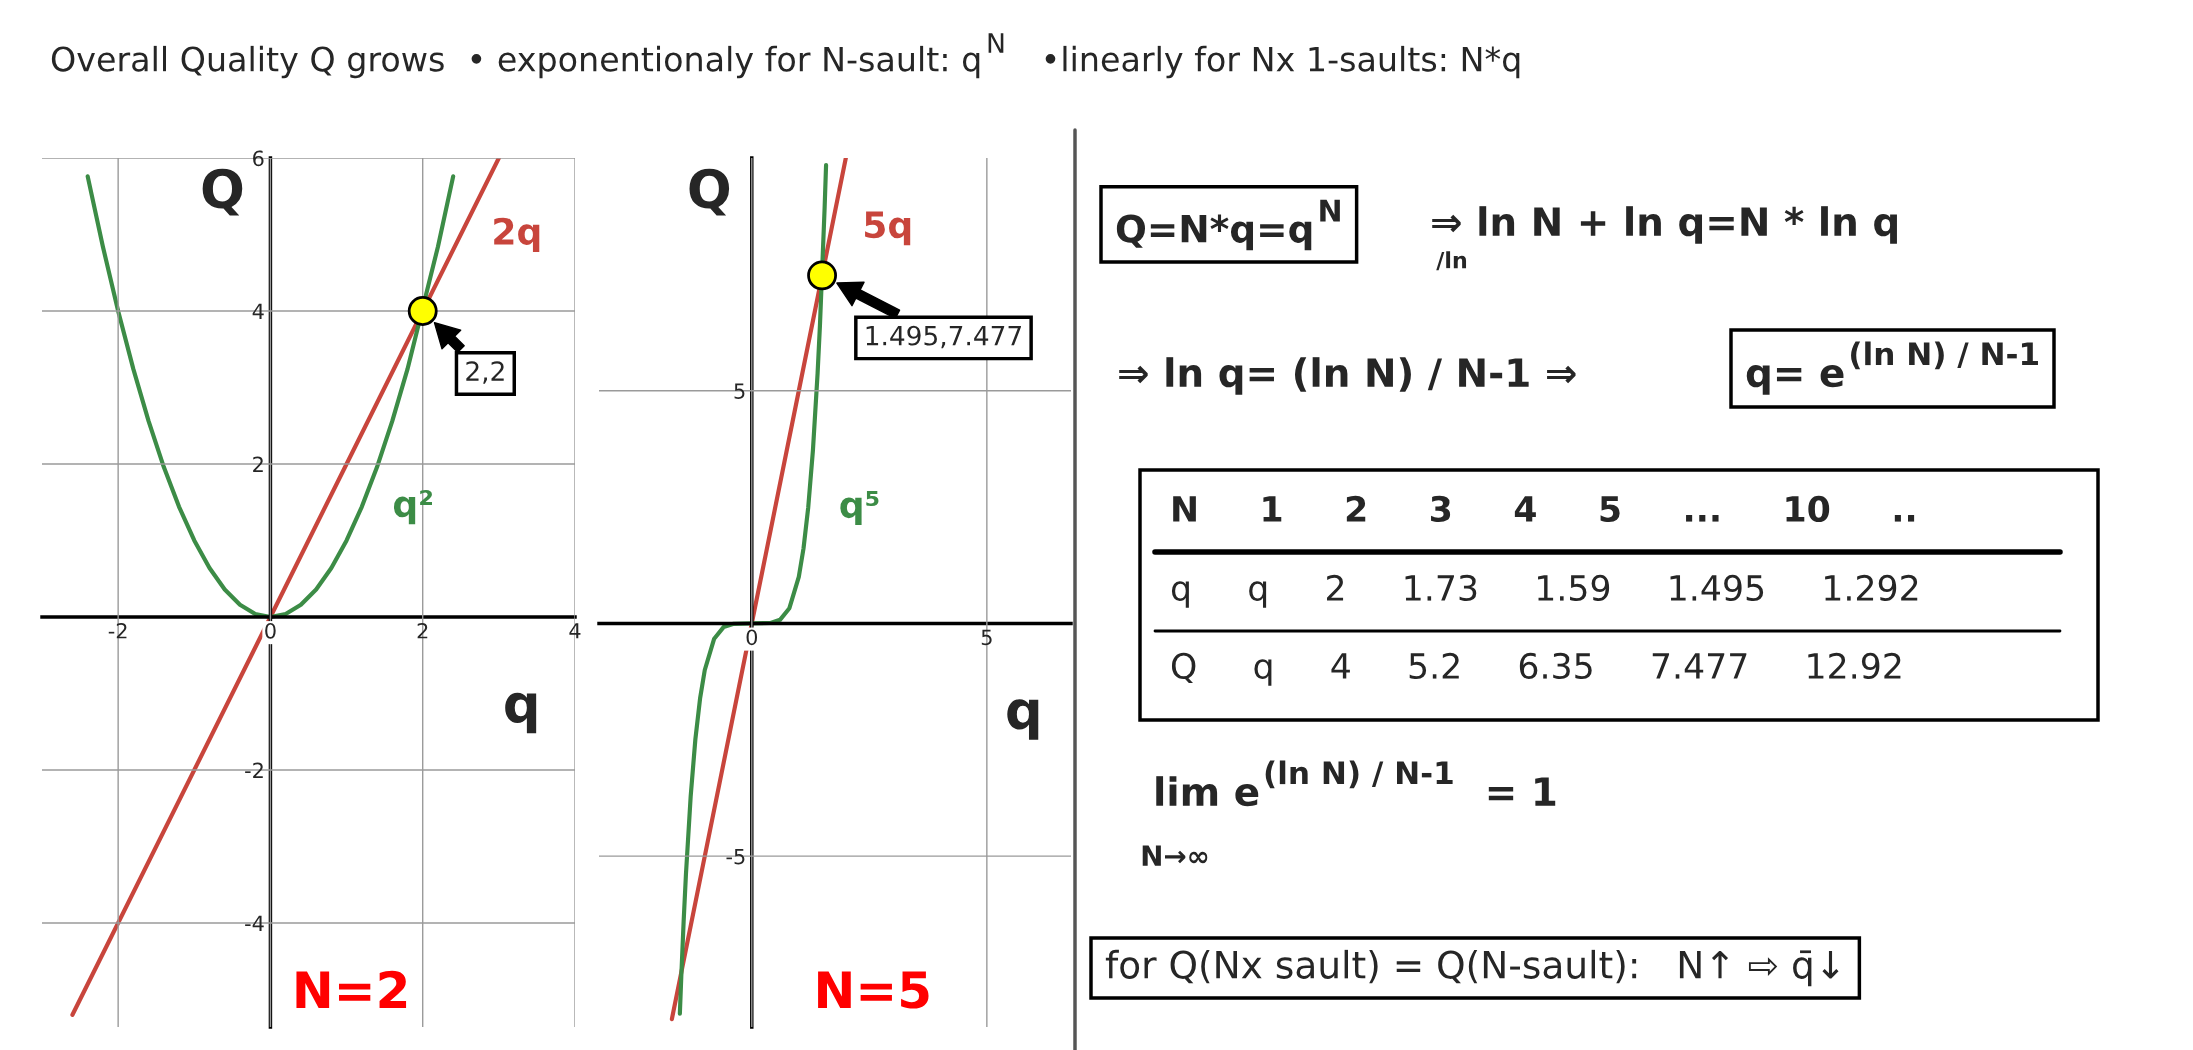 This screenshot has height=1050, width=2193. I want to click on y-tick-label: 4, so click(258, 311).